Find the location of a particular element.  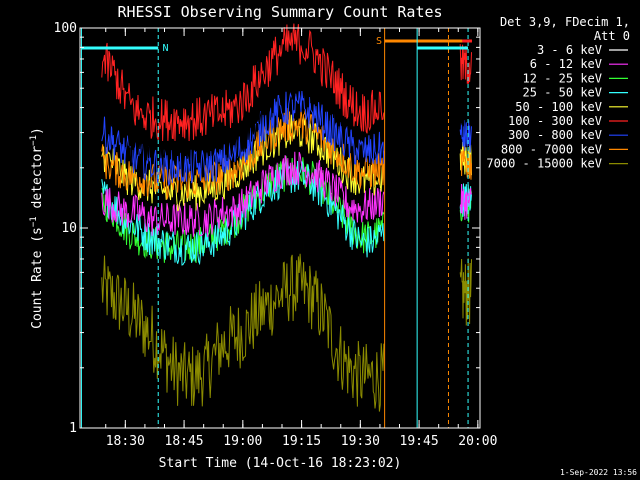

legend-item-5: 100 - 300 keV is located at coordinates (568, 121).